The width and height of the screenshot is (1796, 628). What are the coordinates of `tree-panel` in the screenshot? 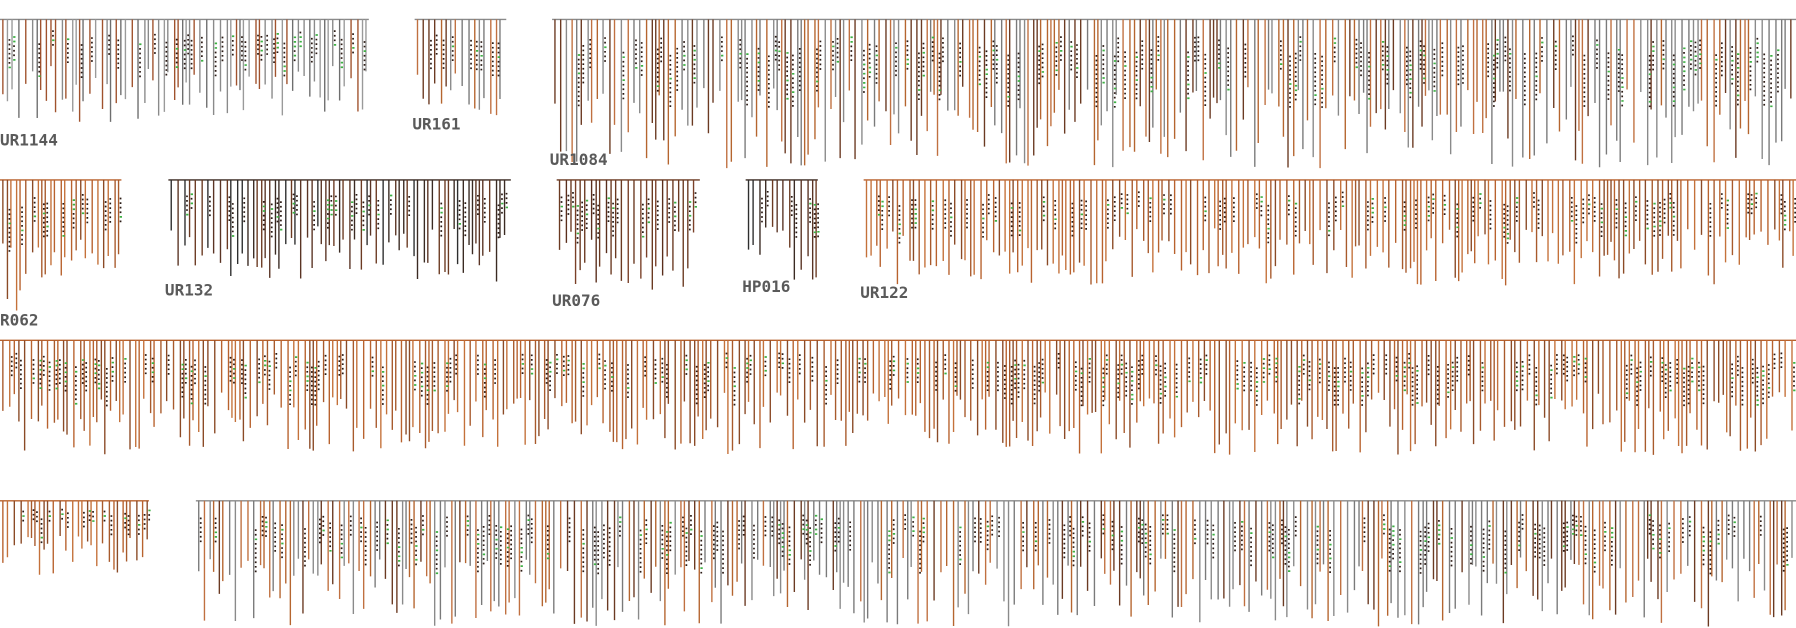 It's located at (75, 537).